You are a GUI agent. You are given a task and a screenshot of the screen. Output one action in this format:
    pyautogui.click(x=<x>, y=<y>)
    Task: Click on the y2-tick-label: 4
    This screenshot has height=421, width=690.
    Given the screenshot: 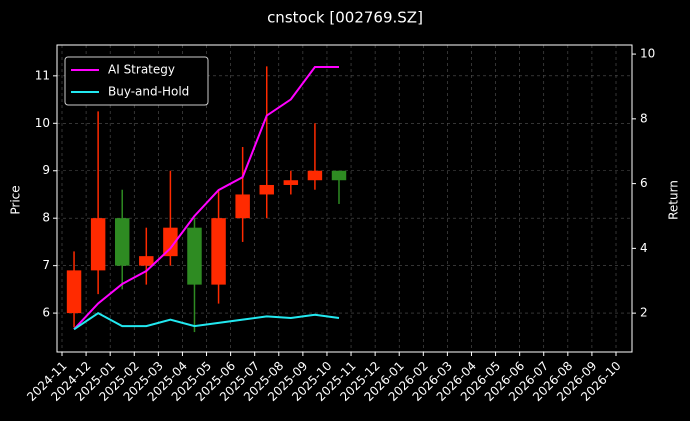 What is the action you would take?
    pyautogui.click(x=644, y=248)
    